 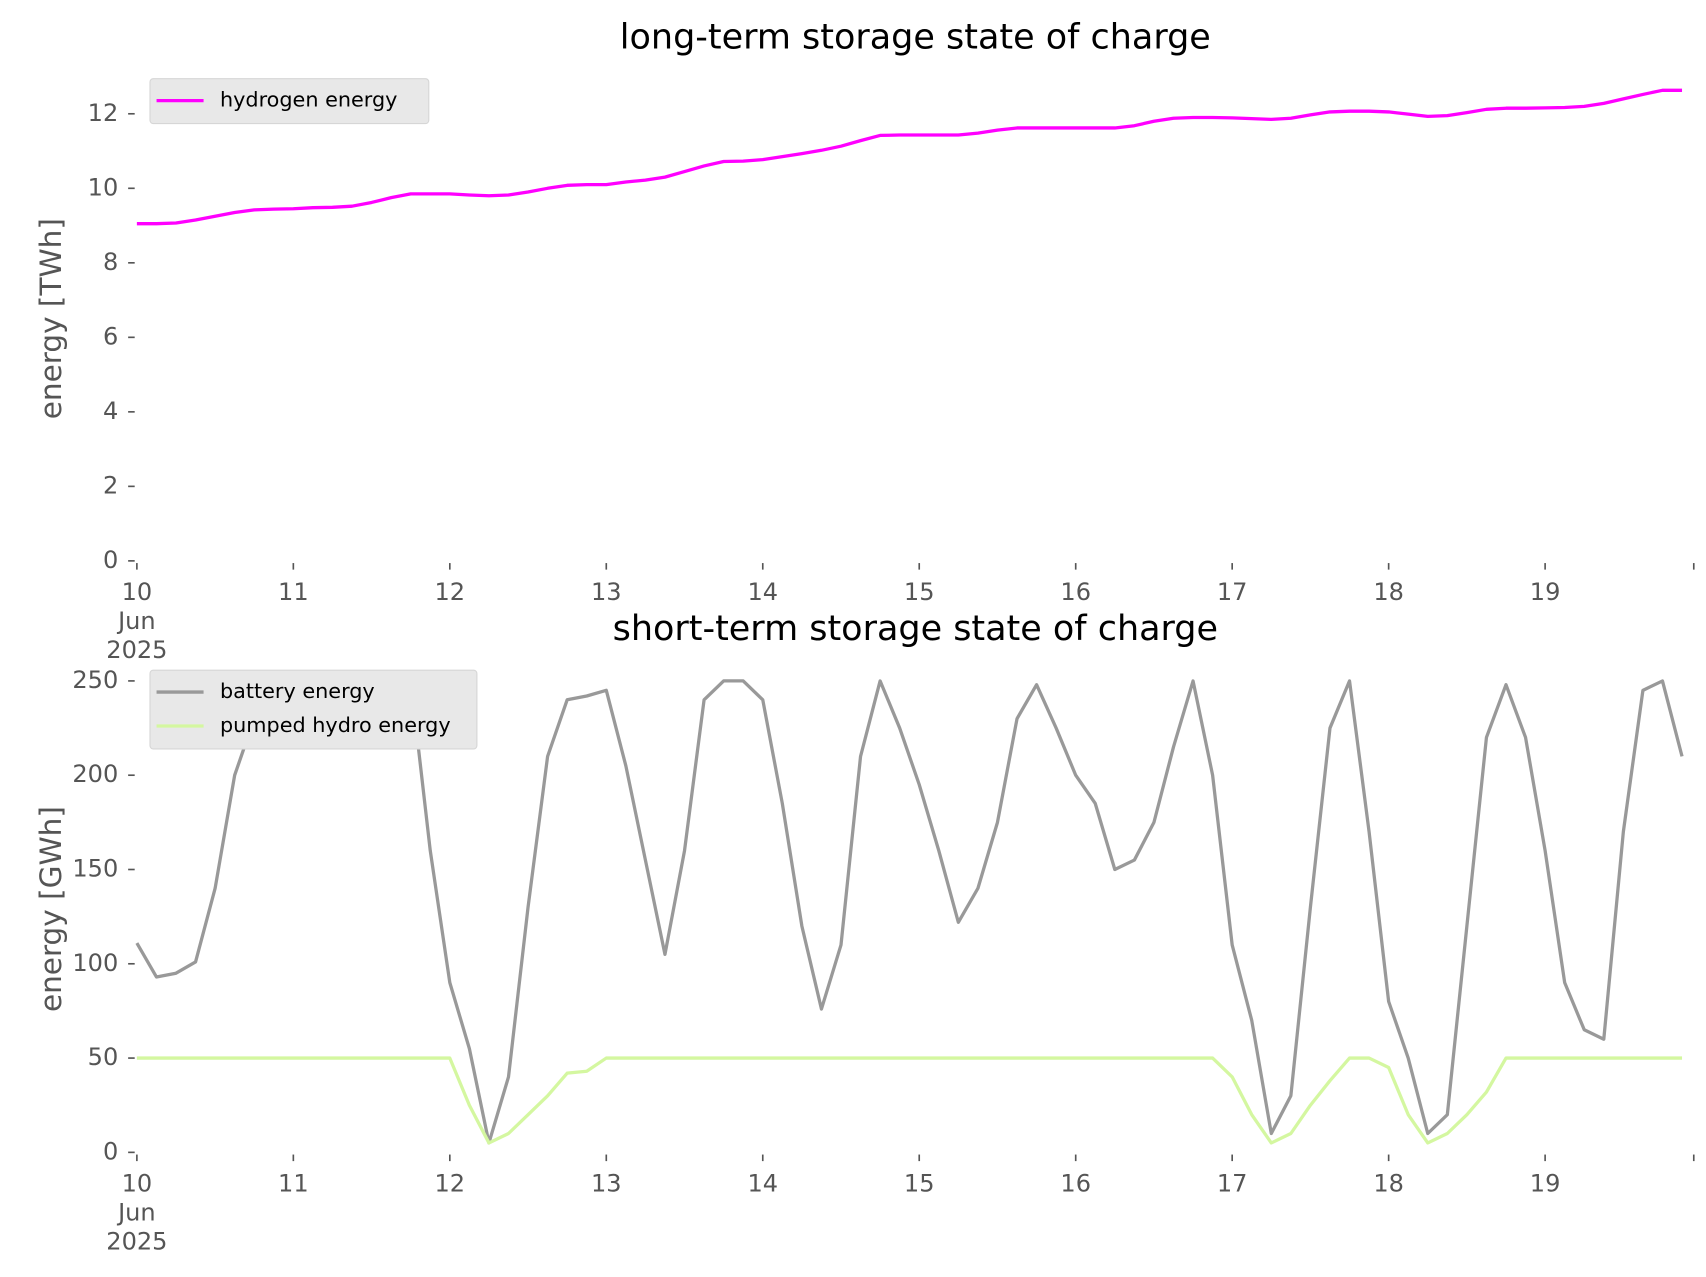 What do you see at coordinates (103, 113) in the screenshot?
I see `y-tick-label: 12` at bounding box center [103, 113].